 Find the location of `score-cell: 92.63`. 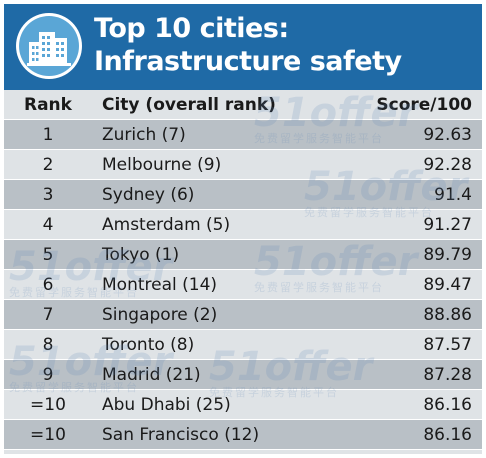

score-cell: 92.63 is located at coordinates (447, 135).